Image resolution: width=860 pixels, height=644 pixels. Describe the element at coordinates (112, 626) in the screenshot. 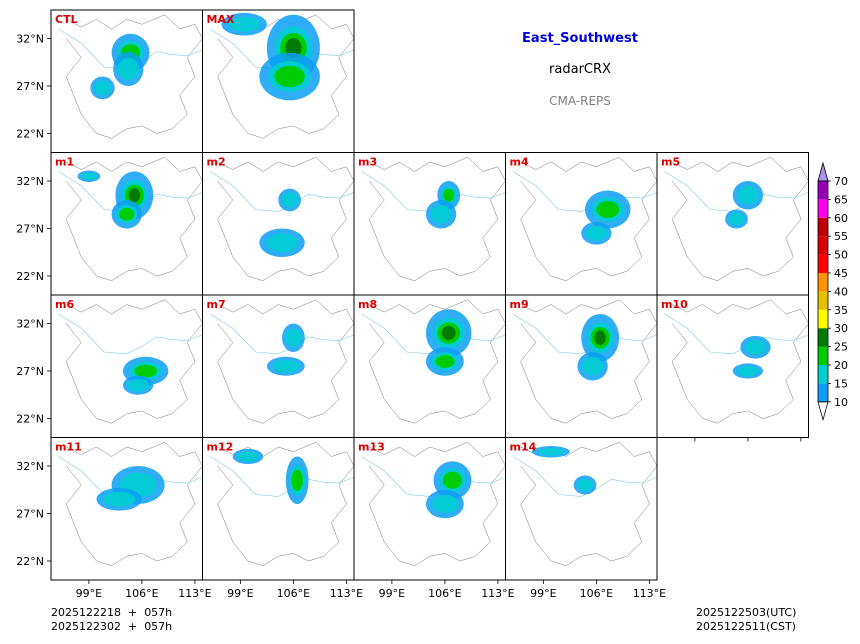

I see `init-time-cst: 2025122302 + 057h` at that location.